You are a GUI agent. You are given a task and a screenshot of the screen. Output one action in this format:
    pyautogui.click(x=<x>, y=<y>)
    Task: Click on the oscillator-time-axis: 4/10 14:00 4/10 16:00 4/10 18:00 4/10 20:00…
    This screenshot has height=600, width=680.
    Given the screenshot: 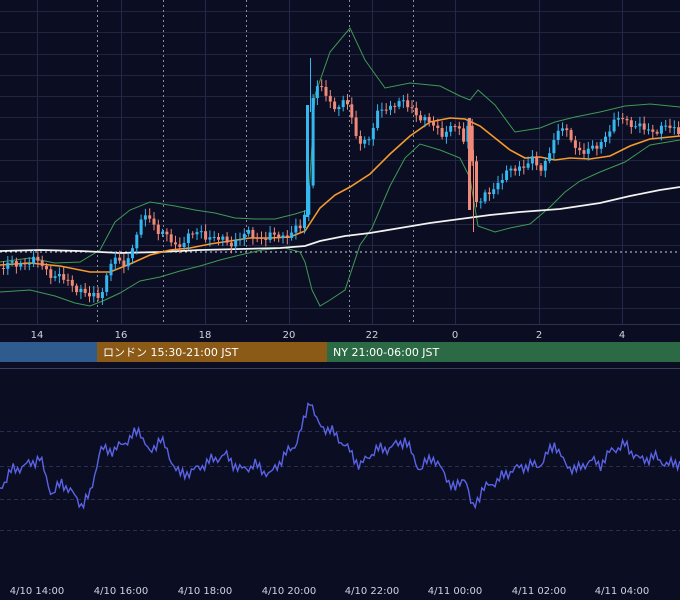 What is the action you would take?
    pyautogui.click(x=329, y=591)
    